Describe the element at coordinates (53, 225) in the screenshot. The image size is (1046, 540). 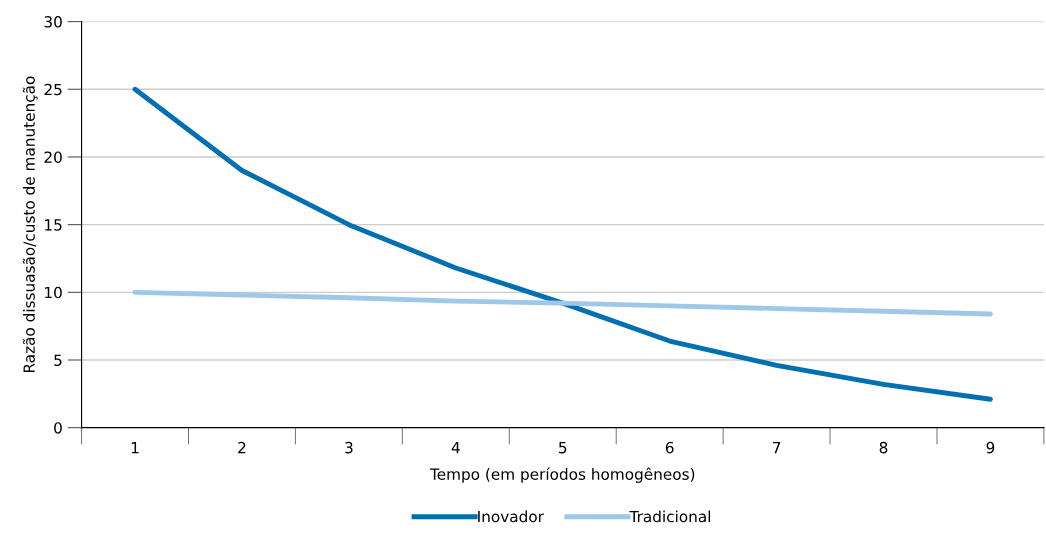
I see `y-tick-label: 15` at that location.